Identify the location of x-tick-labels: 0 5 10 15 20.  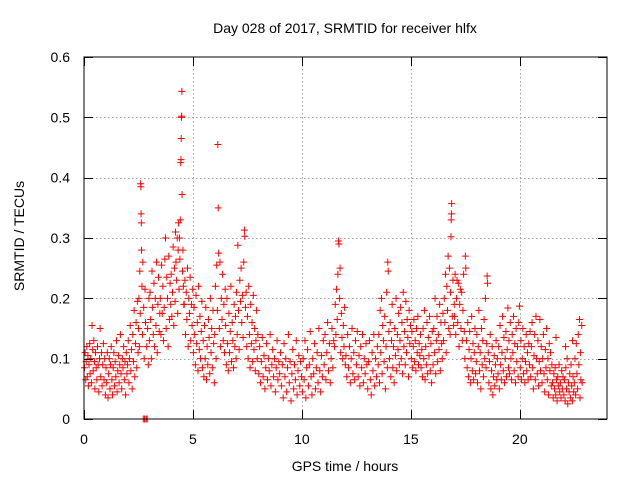
(304, 439).